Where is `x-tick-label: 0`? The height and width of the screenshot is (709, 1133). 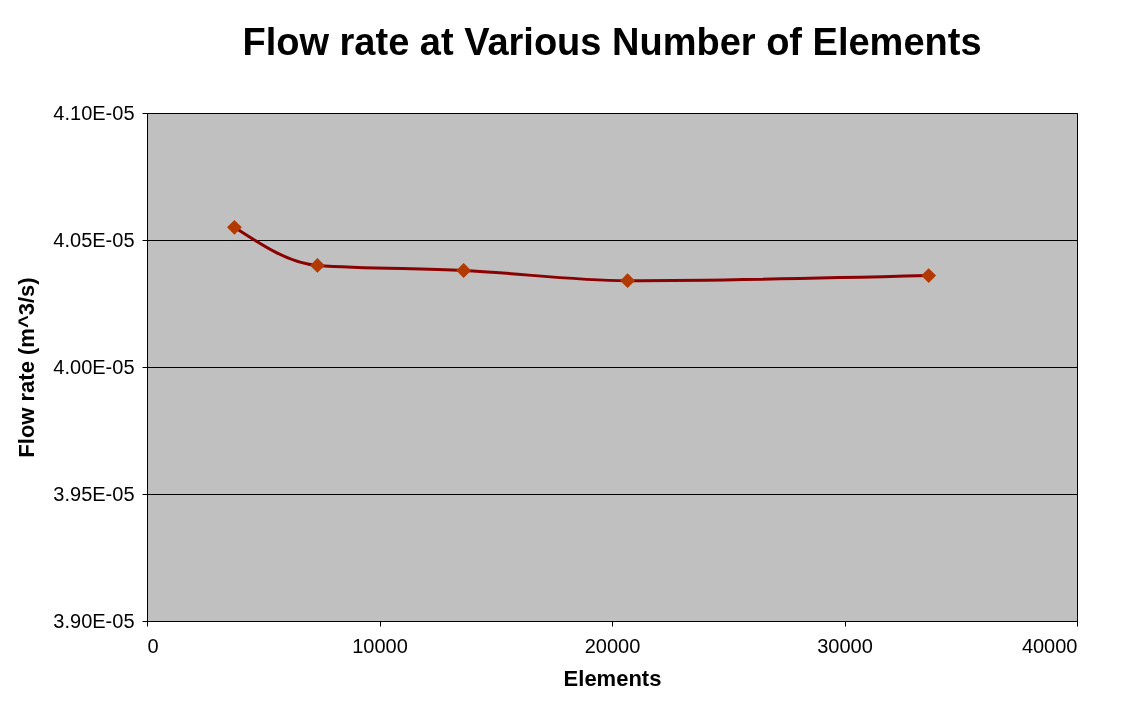 x-tick-label: 0 is located at coordinates (153, 645).